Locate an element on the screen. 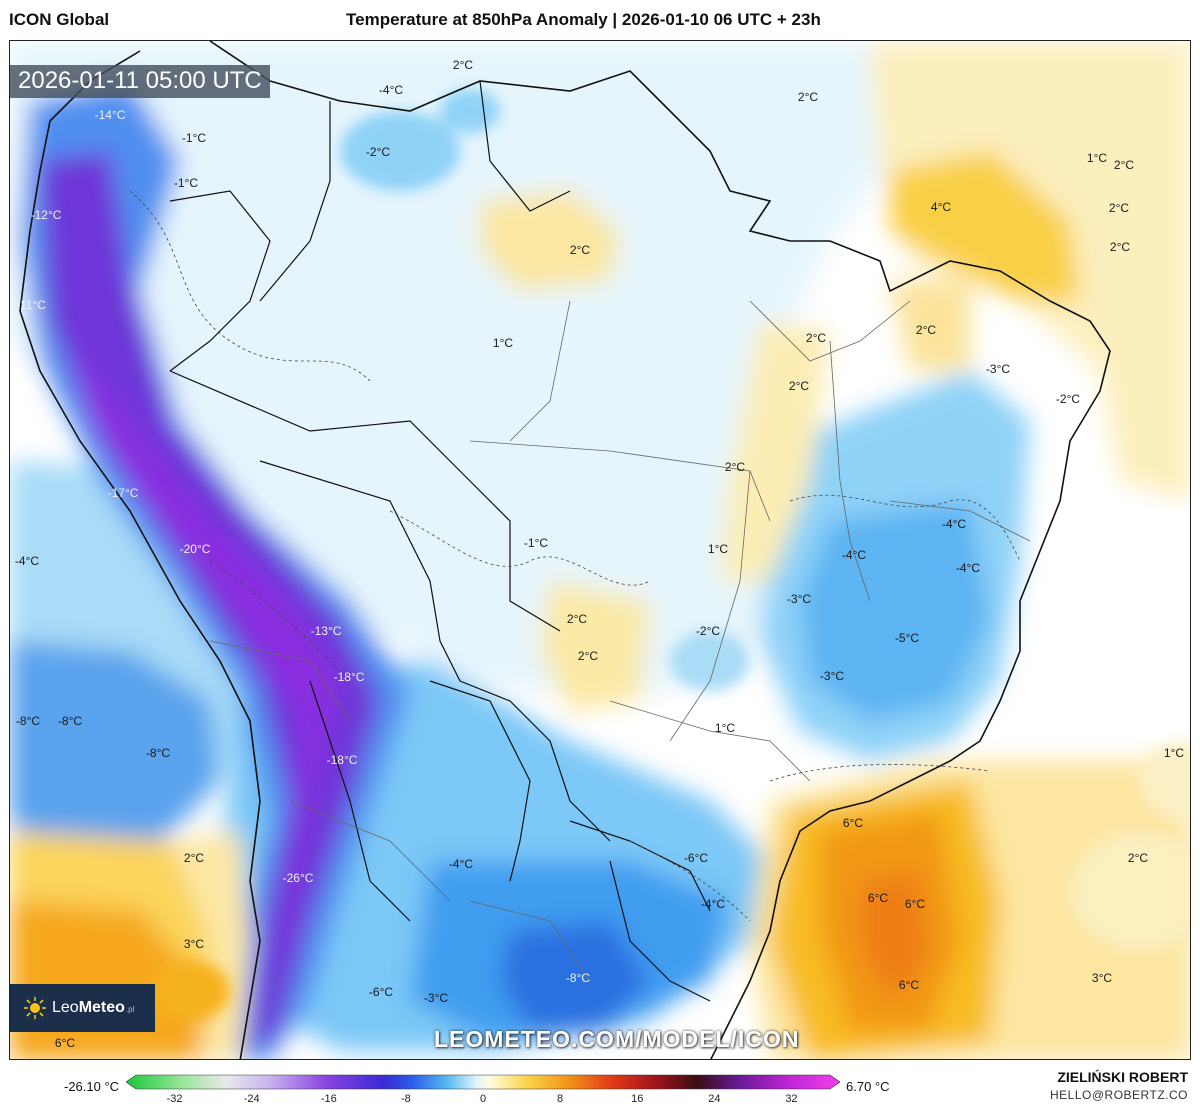 This screenshot has width=1200, height=1107. colorbar-tick-label: -24 is located at coordinates (251, 1099).